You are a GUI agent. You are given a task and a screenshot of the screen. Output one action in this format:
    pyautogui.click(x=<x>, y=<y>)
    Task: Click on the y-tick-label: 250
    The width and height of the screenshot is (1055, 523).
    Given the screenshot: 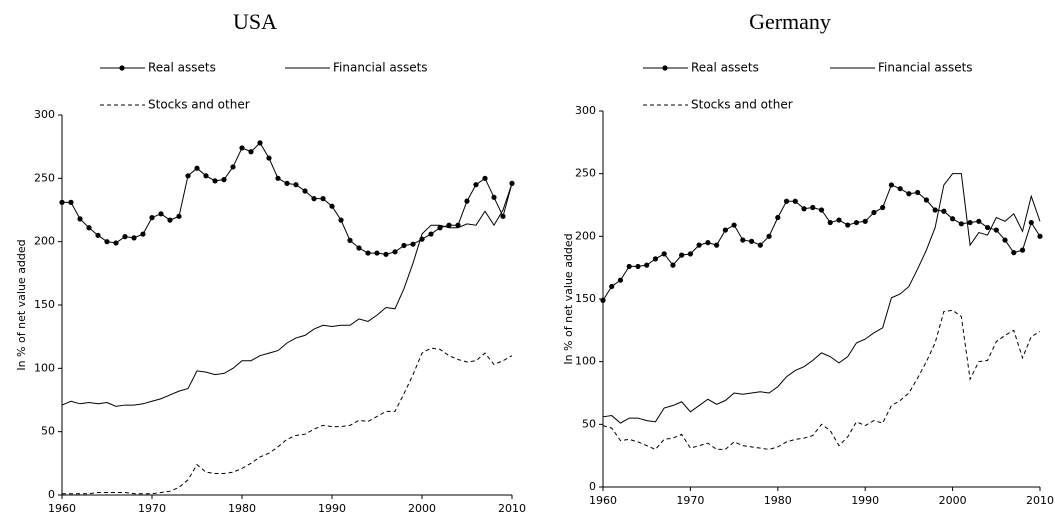 What is the action you would take?
    pyautogui.click(x=44, y=177)
    